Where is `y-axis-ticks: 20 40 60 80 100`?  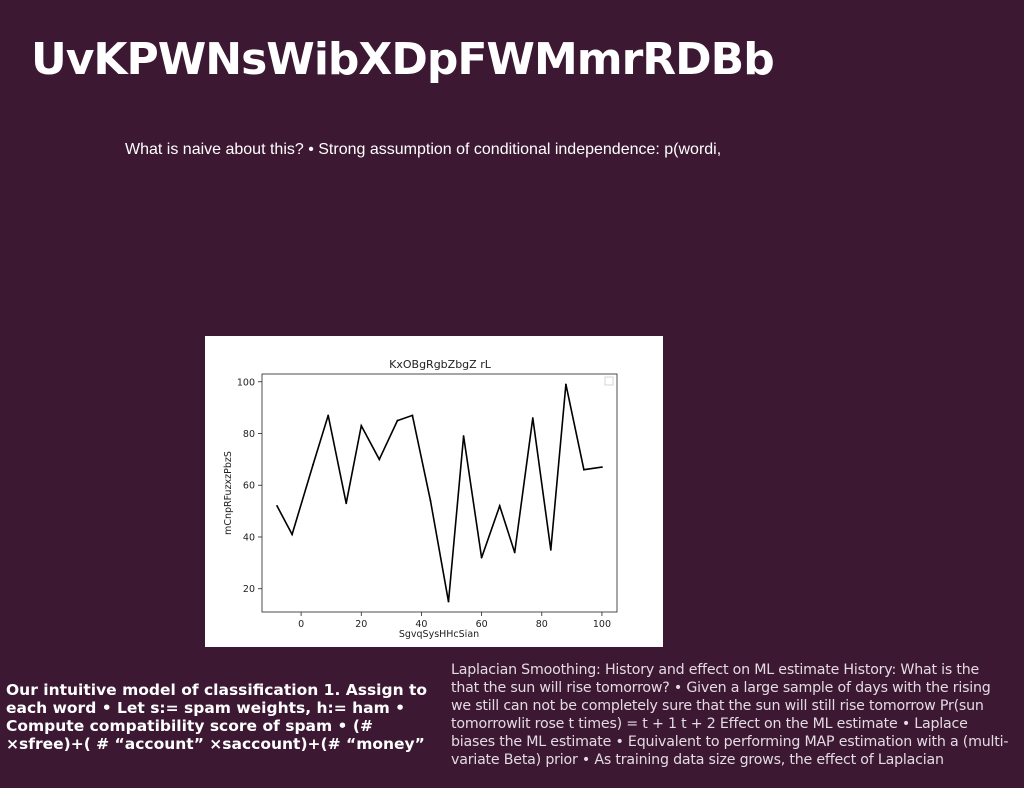
y-axis-ticks: 20 40 60 80 100 is located at coordinates (249, 486).